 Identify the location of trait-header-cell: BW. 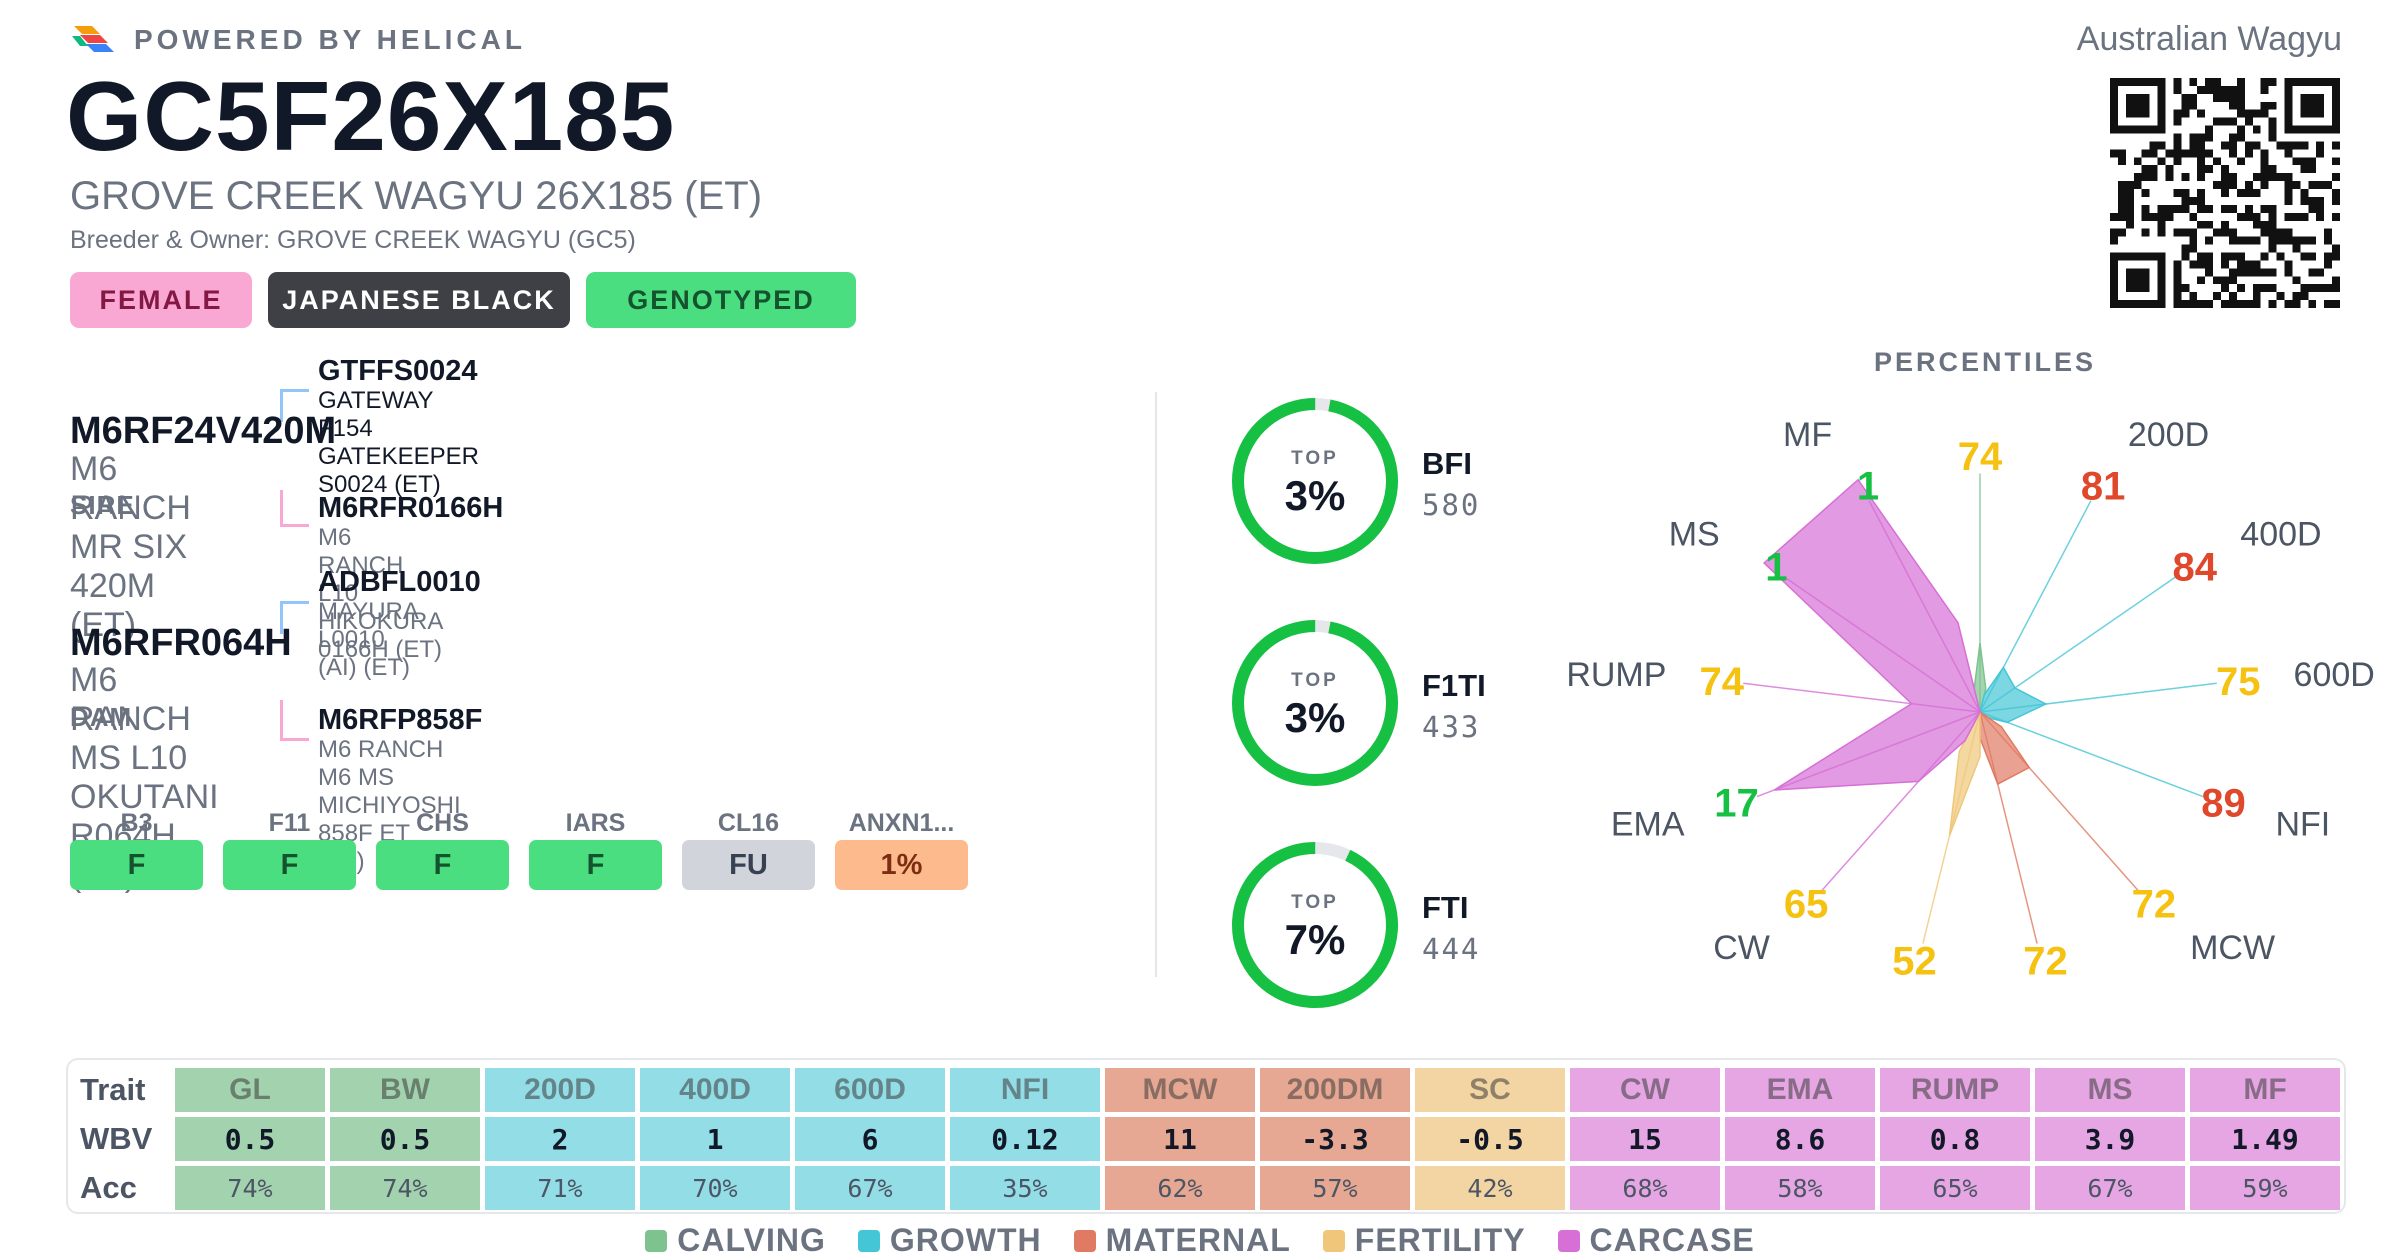
(405, 1090).